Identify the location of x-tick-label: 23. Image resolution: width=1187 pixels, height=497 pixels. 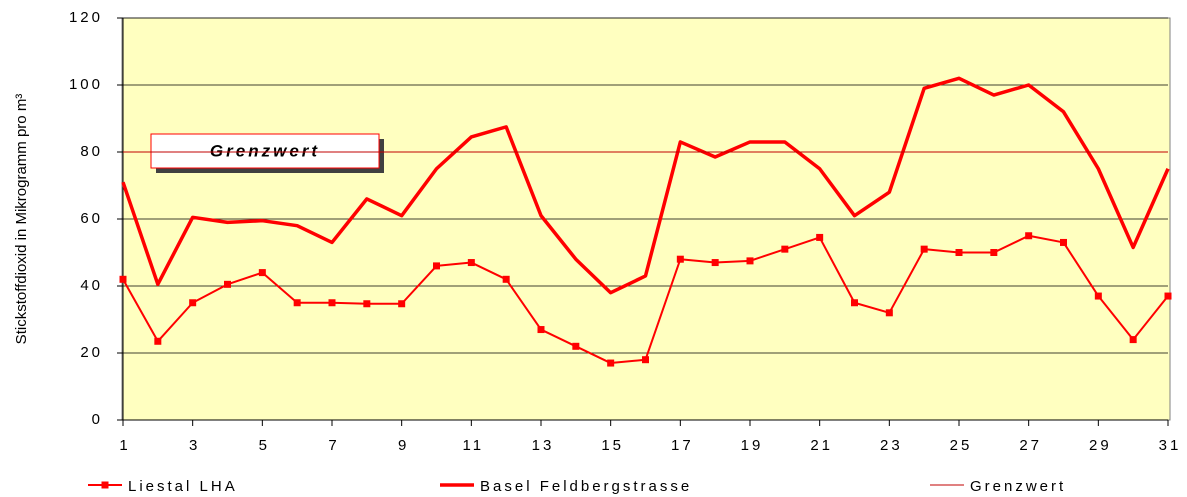
(891, 445).